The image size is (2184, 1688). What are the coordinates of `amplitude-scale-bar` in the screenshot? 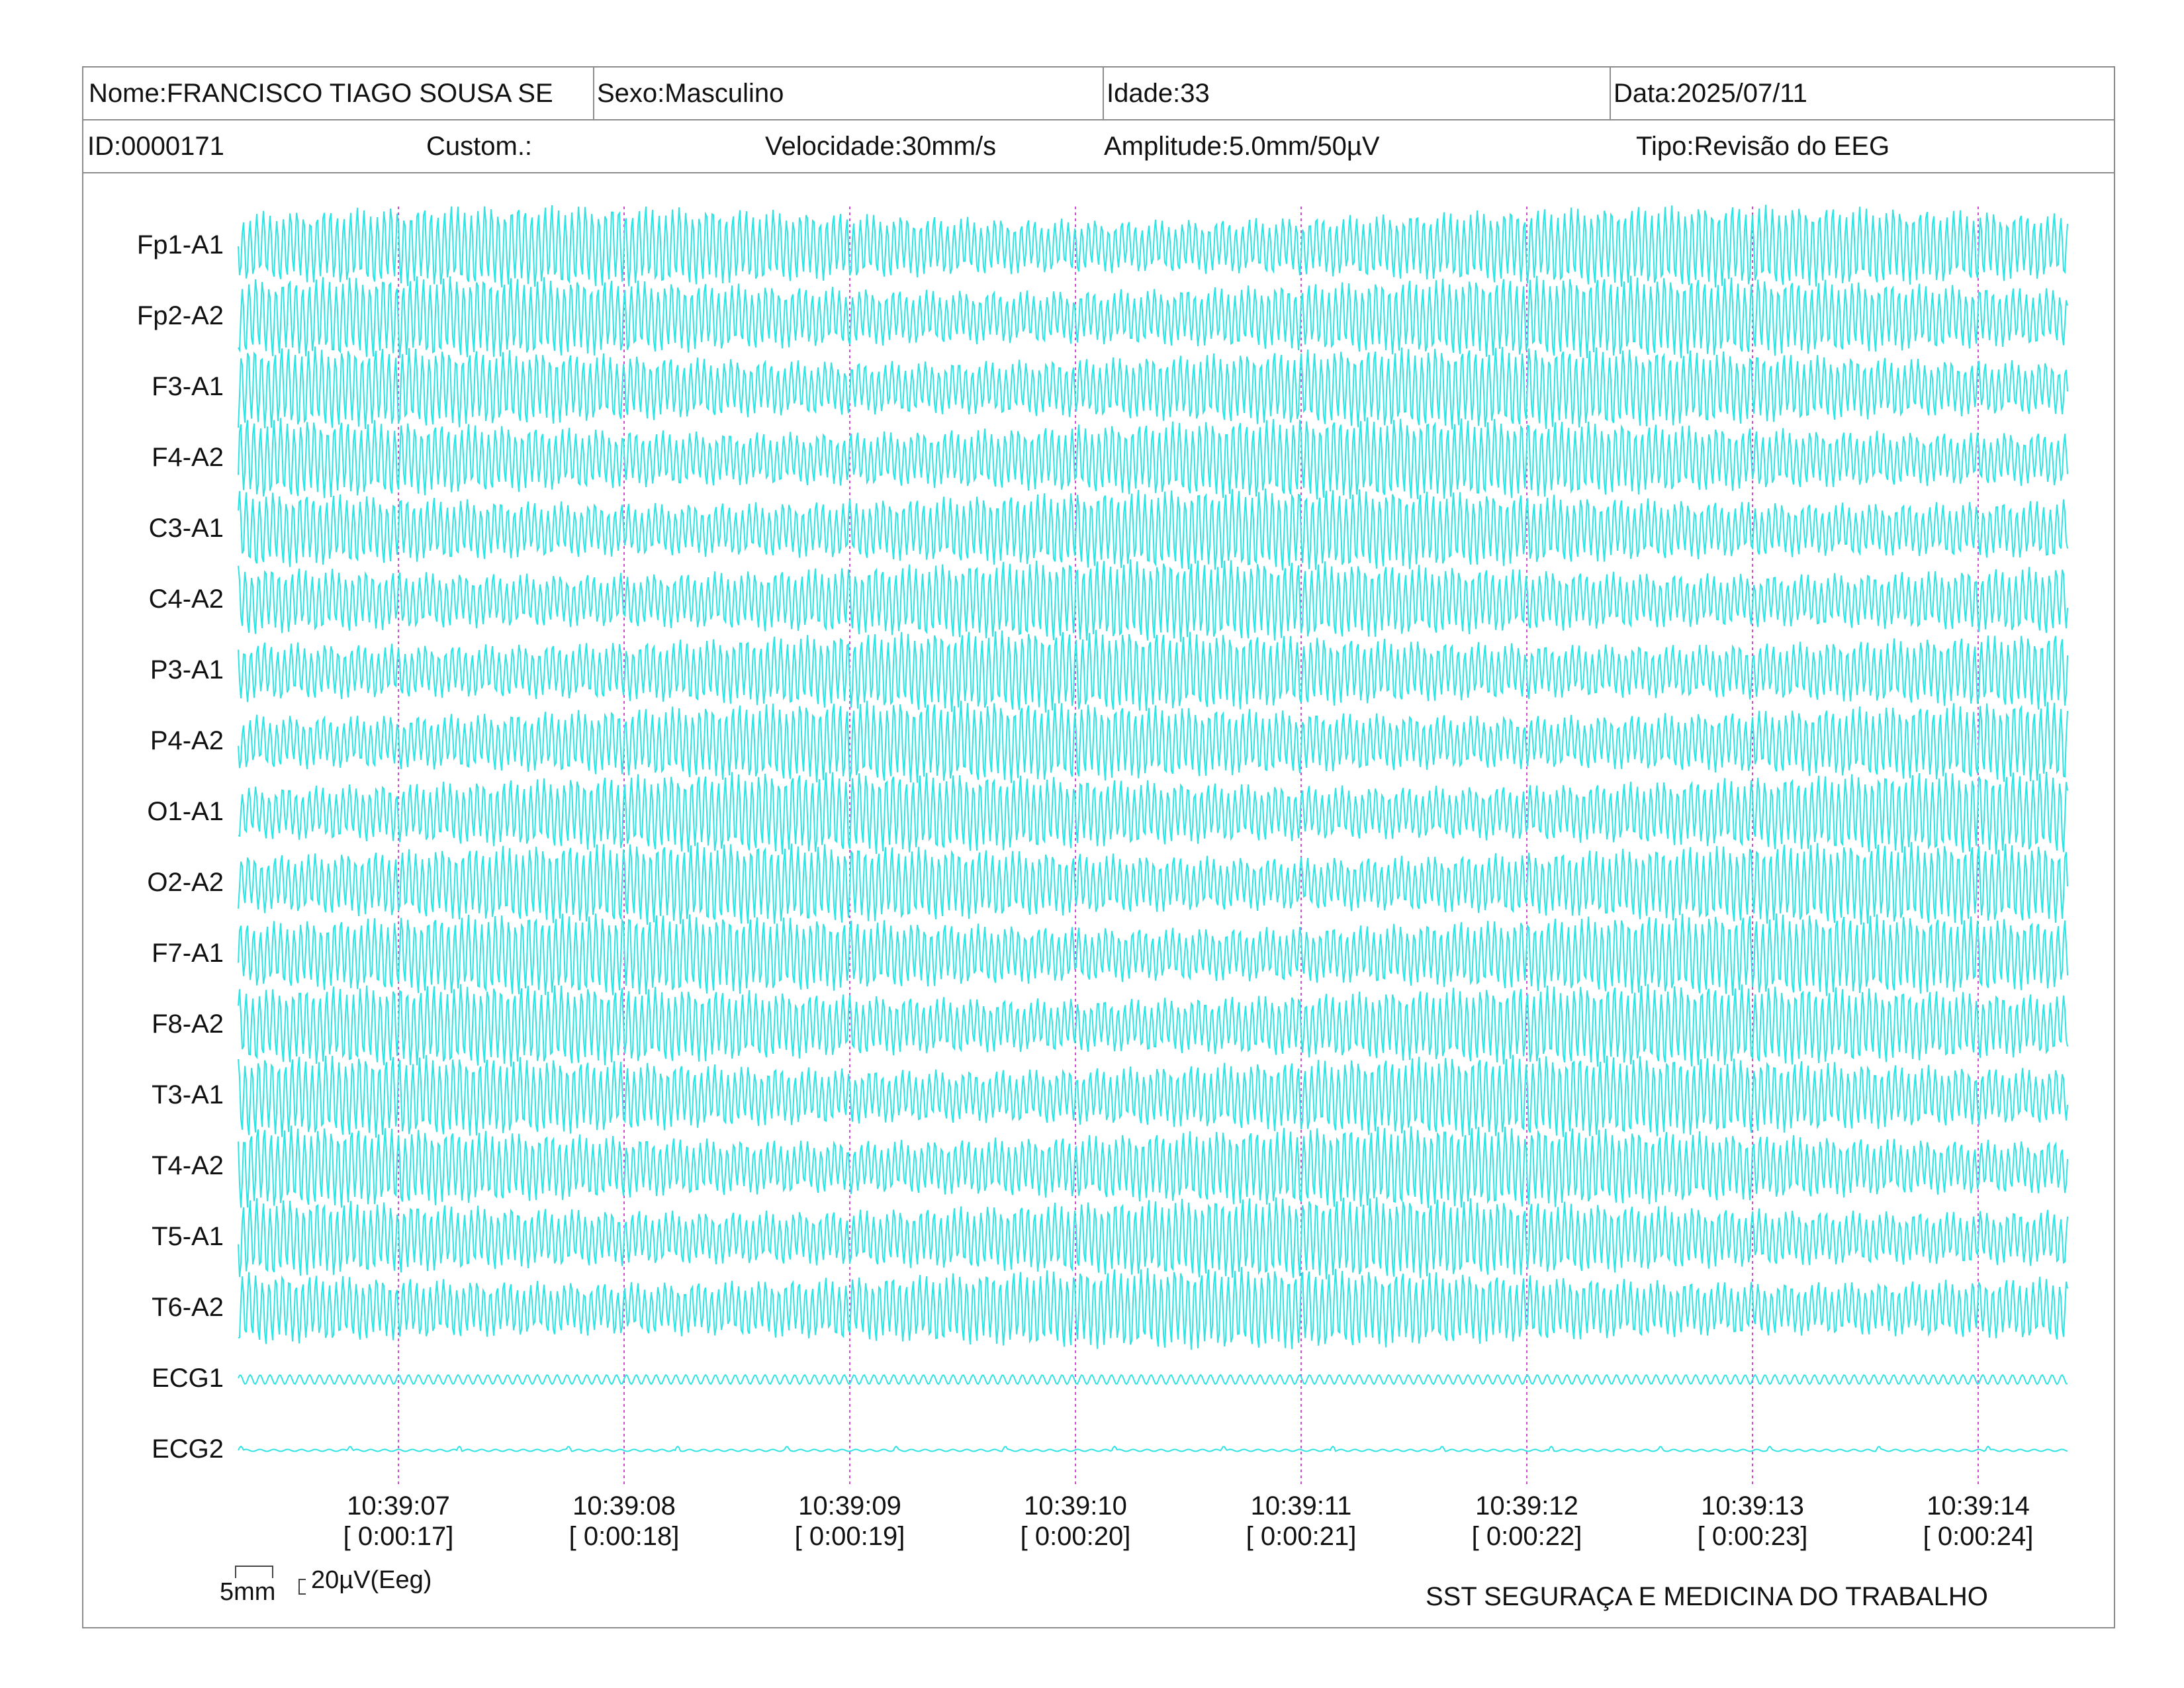 It's located at (302, 1587).